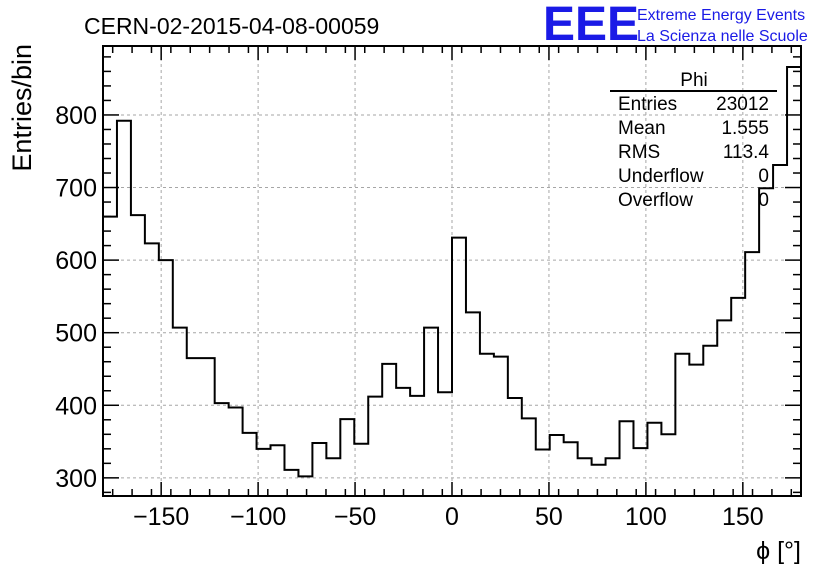  I want to click on stats-row-value: 1.555, so click(745, 128).